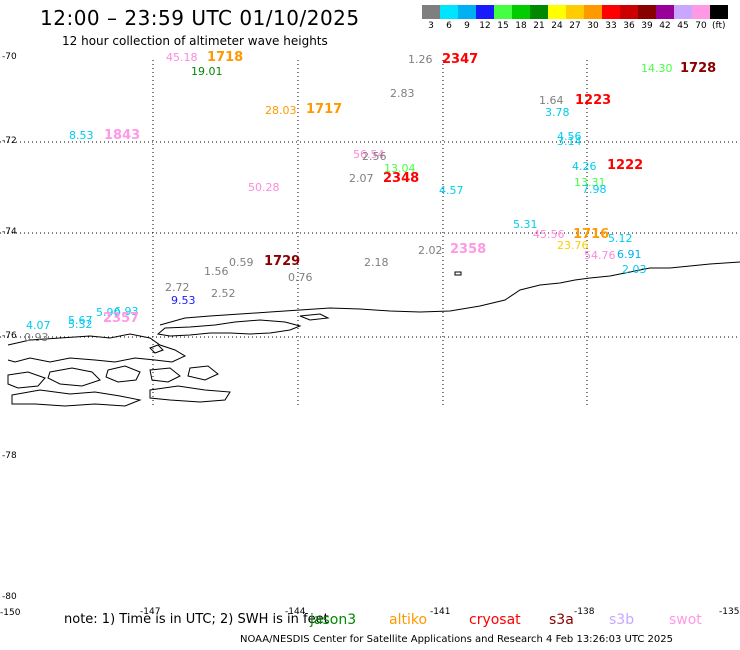  What do you see at coordinates (80, 324) in the screenshot?
I see `wave-height-label: 5.32` at bounding box center [80, 324].